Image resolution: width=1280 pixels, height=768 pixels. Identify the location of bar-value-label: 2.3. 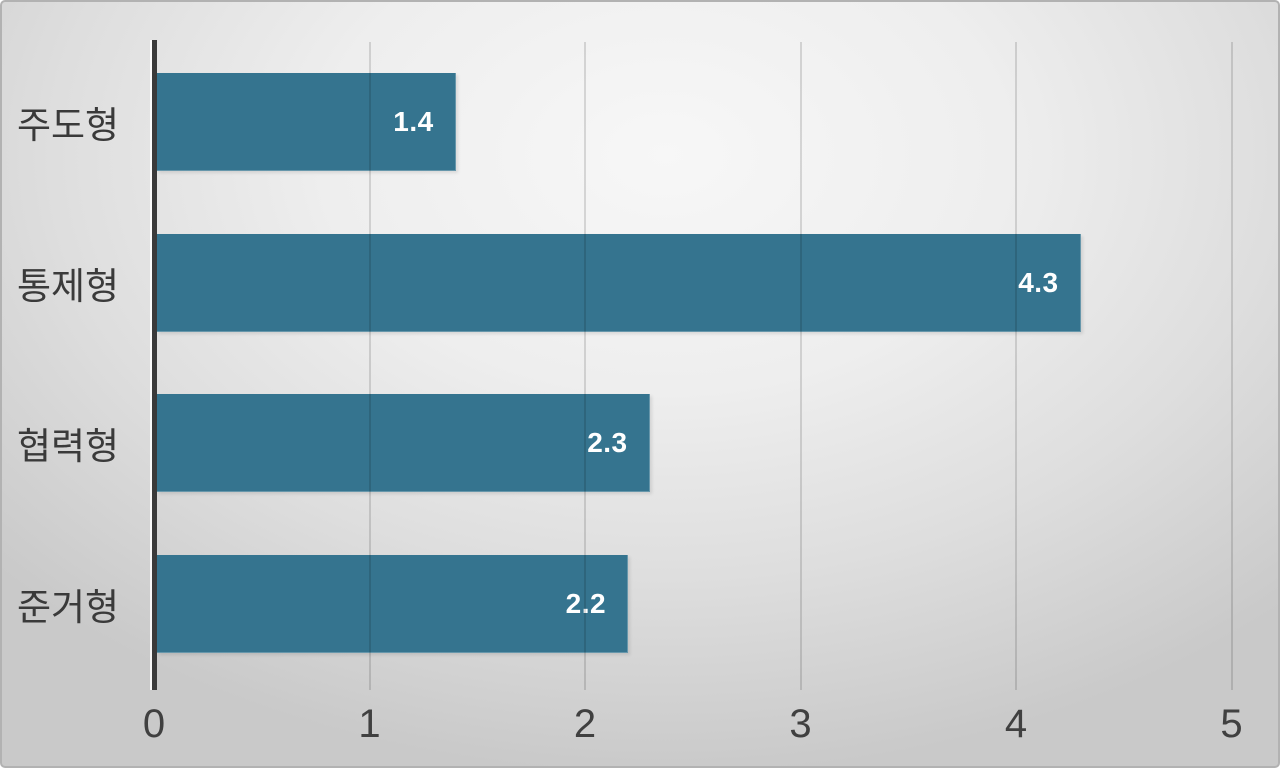
(607, 443).